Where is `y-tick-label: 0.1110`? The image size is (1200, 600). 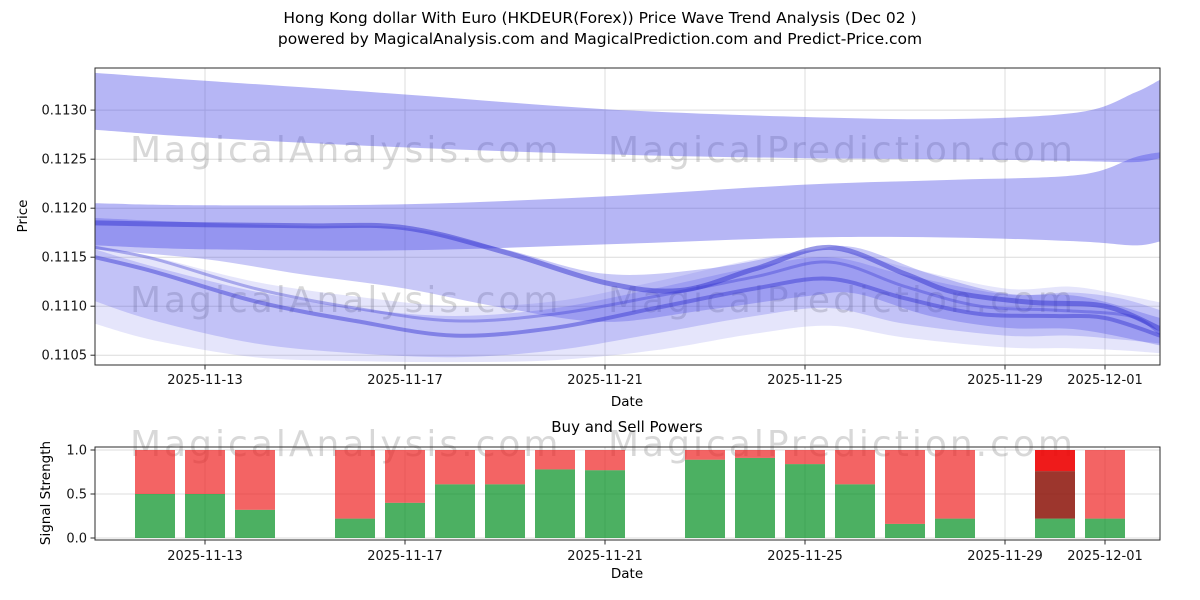
y-tick-label: 0.1110 is located at coordinates (65, 307).